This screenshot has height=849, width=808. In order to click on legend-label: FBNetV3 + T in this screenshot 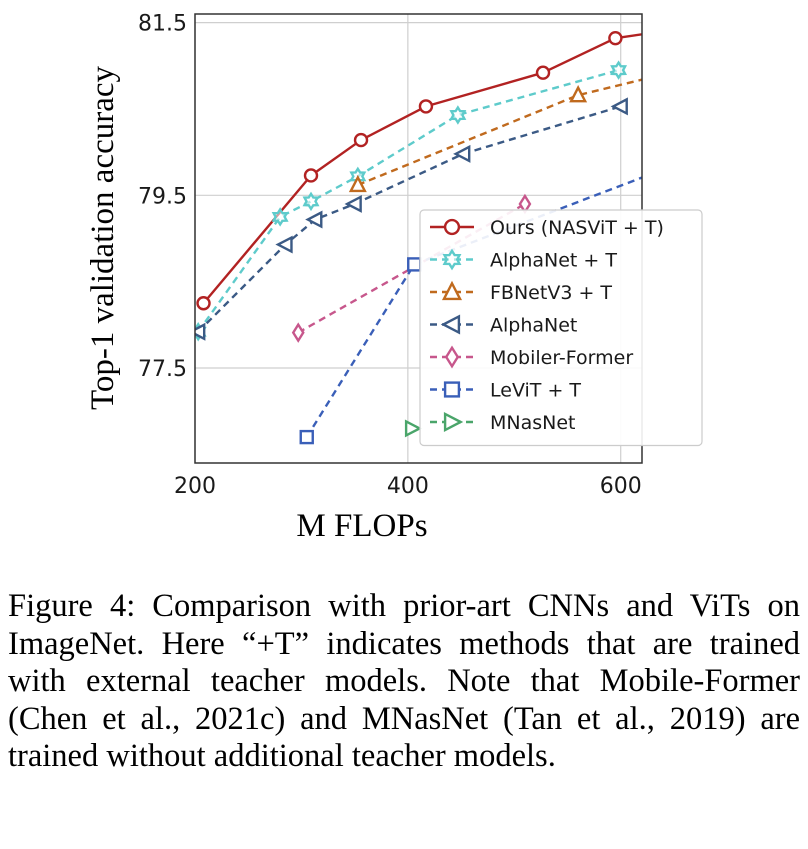, I will do `click(551, 293)`.